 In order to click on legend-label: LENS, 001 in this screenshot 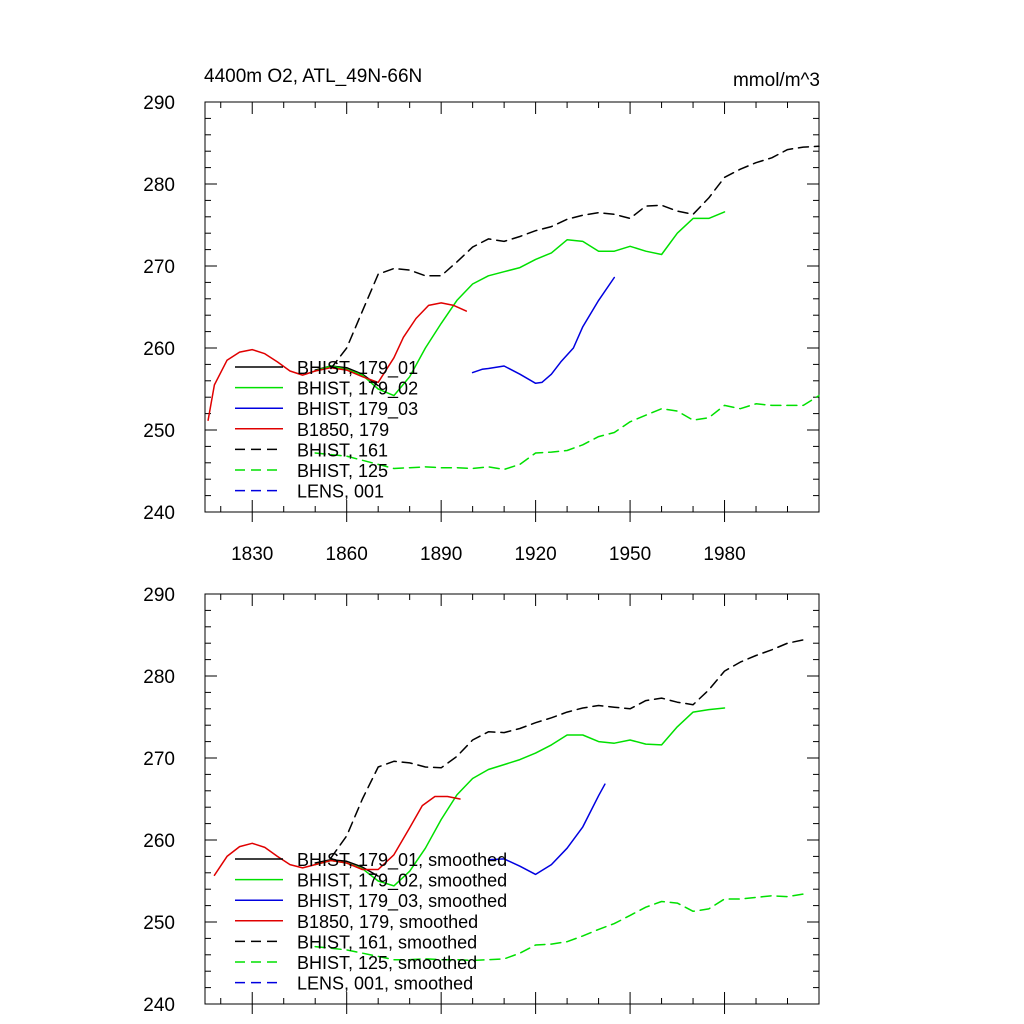, I will do `click(340, 492)`.